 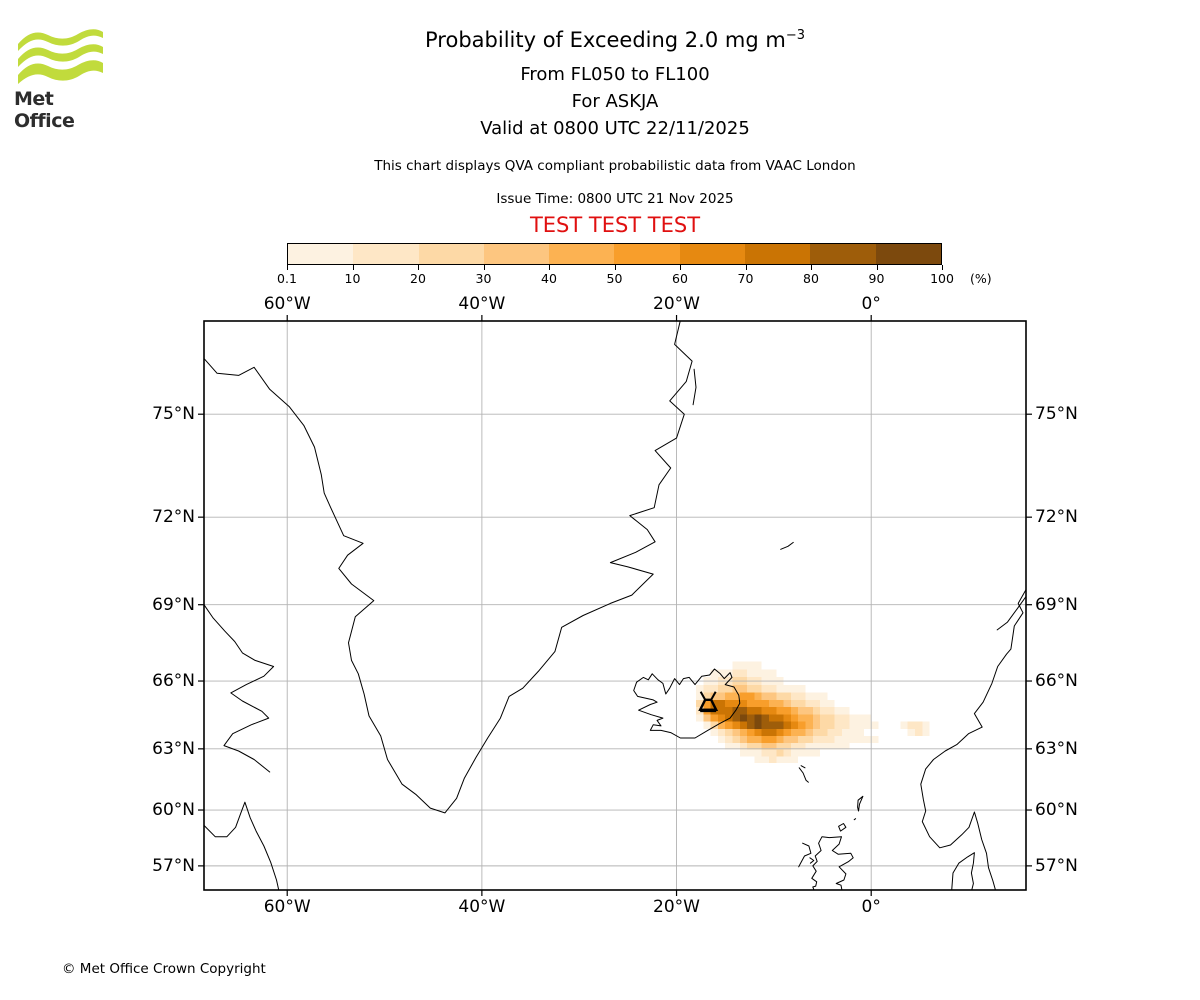 What do you see at coordinates (811, 278) in the screenshot?
I see `colorbar-tick-label: 80` at bounding box center [811, 278].